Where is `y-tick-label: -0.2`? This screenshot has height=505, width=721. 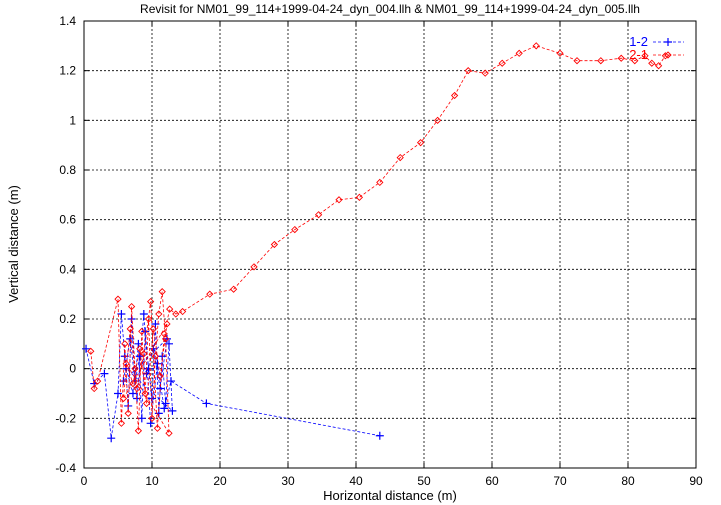
y-tick-label: -0.2 is located at coordinates (65, 418).